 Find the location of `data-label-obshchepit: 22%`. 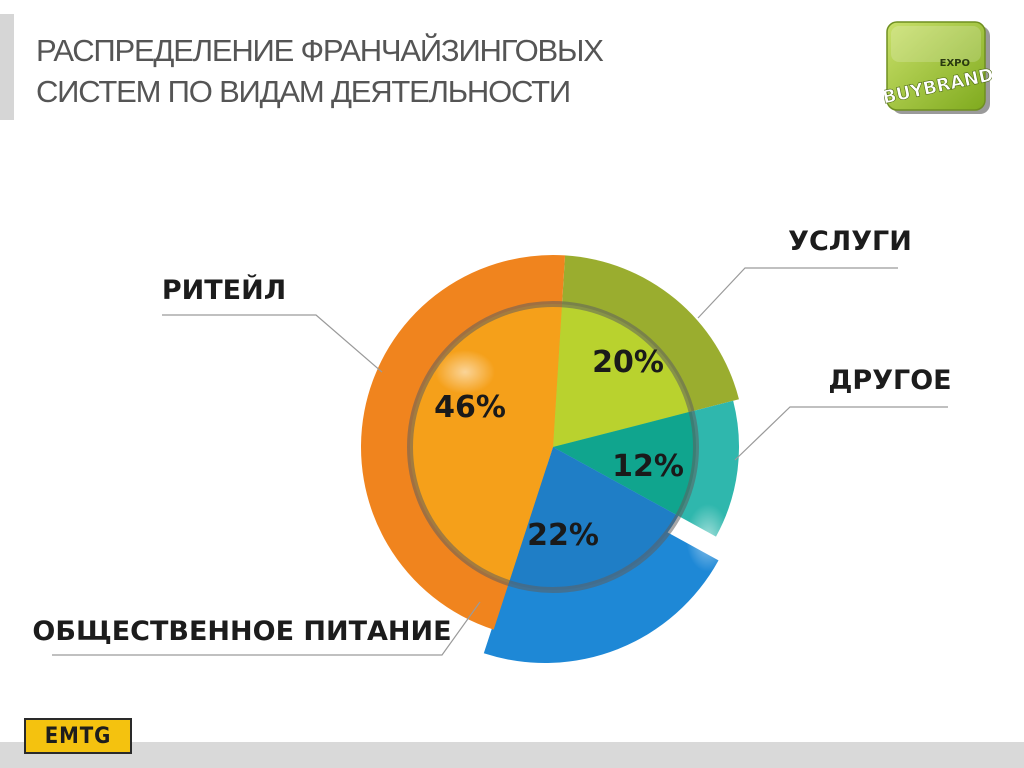

data-label-obshchepit: 22% is located at coordinates (563, 535).